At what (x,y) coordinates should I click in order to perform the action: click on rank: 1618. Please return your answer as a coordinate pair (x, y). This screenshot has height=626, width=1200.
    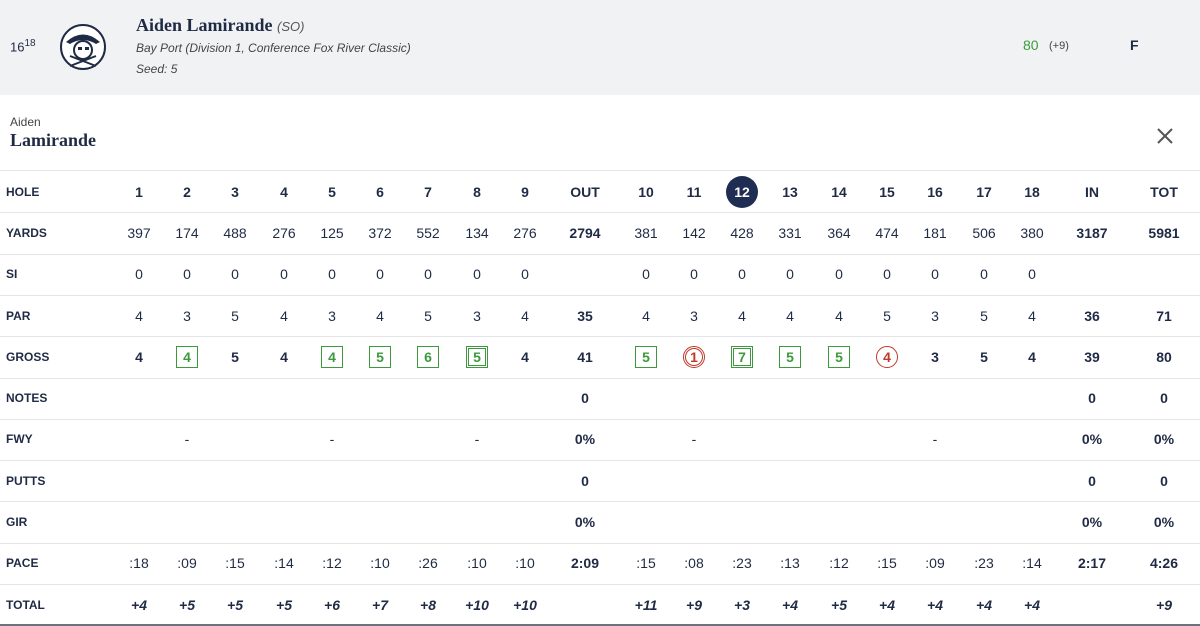
    Looking at the image, I should click on (23, 46).